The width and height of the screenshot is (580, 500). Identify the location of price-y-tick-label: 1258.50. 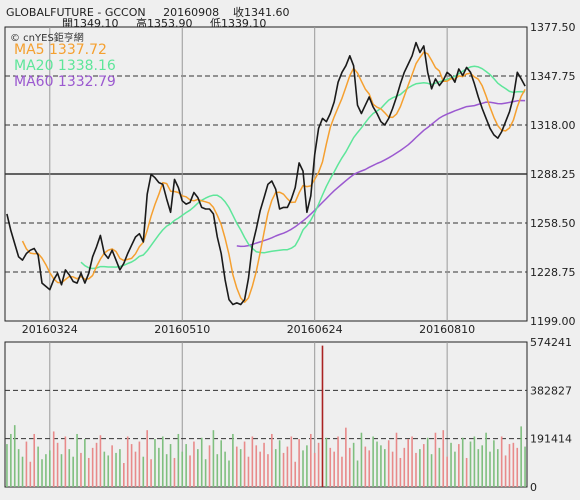
(553, 223).